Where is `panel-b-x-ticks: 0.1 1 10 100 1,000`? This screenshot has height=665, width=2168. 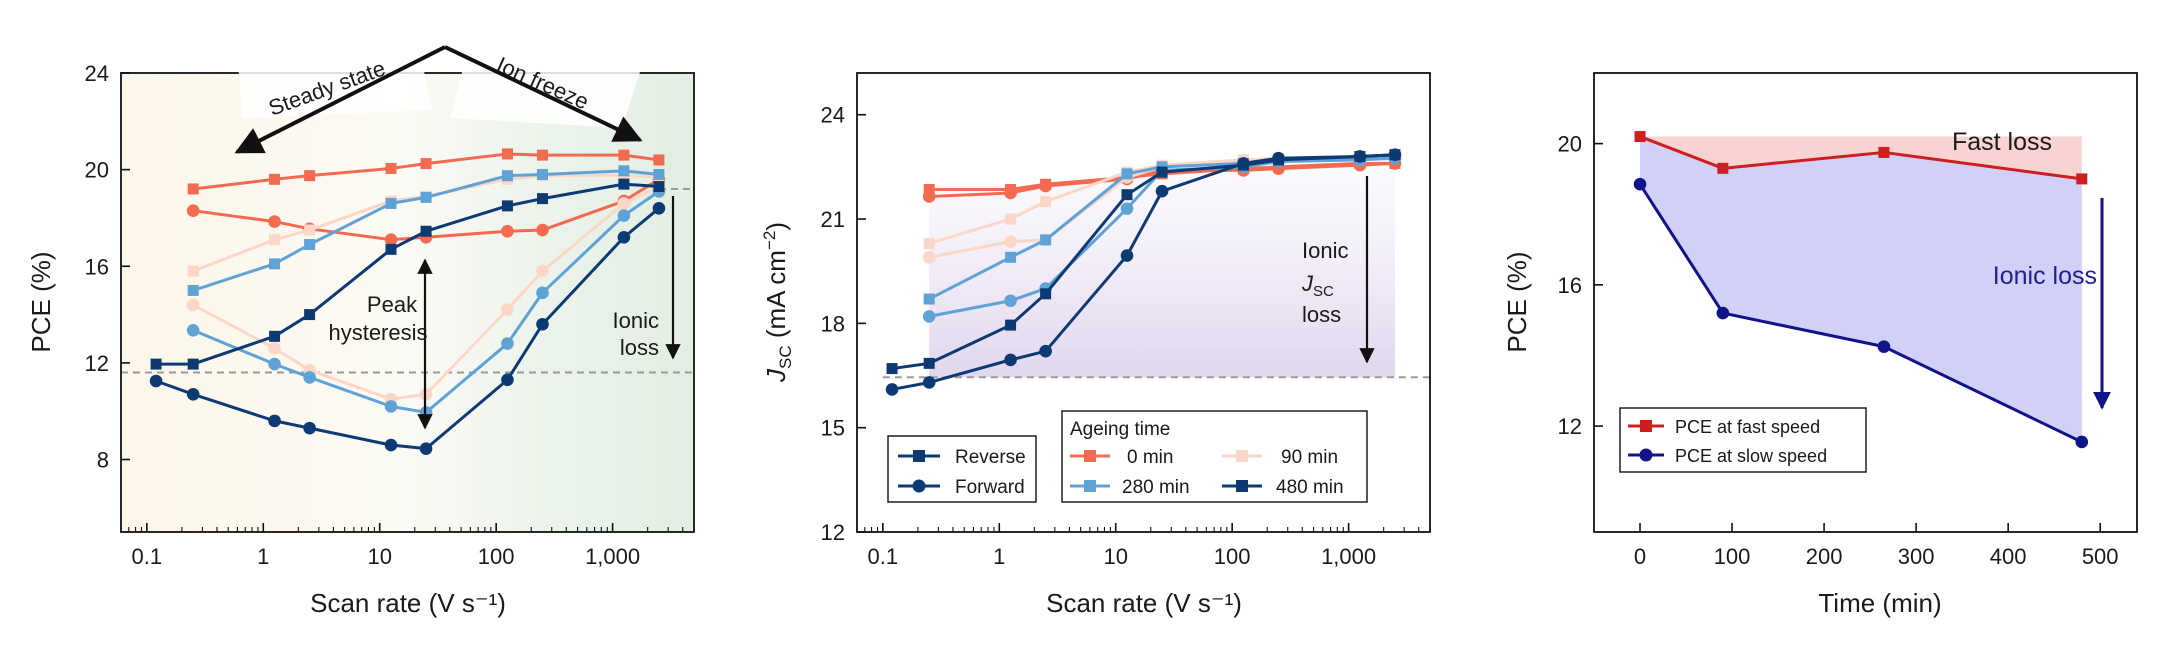 panel-b-x-ticks: 0.1 1 10 100 1,000 is located at coordinates (1143, 546).